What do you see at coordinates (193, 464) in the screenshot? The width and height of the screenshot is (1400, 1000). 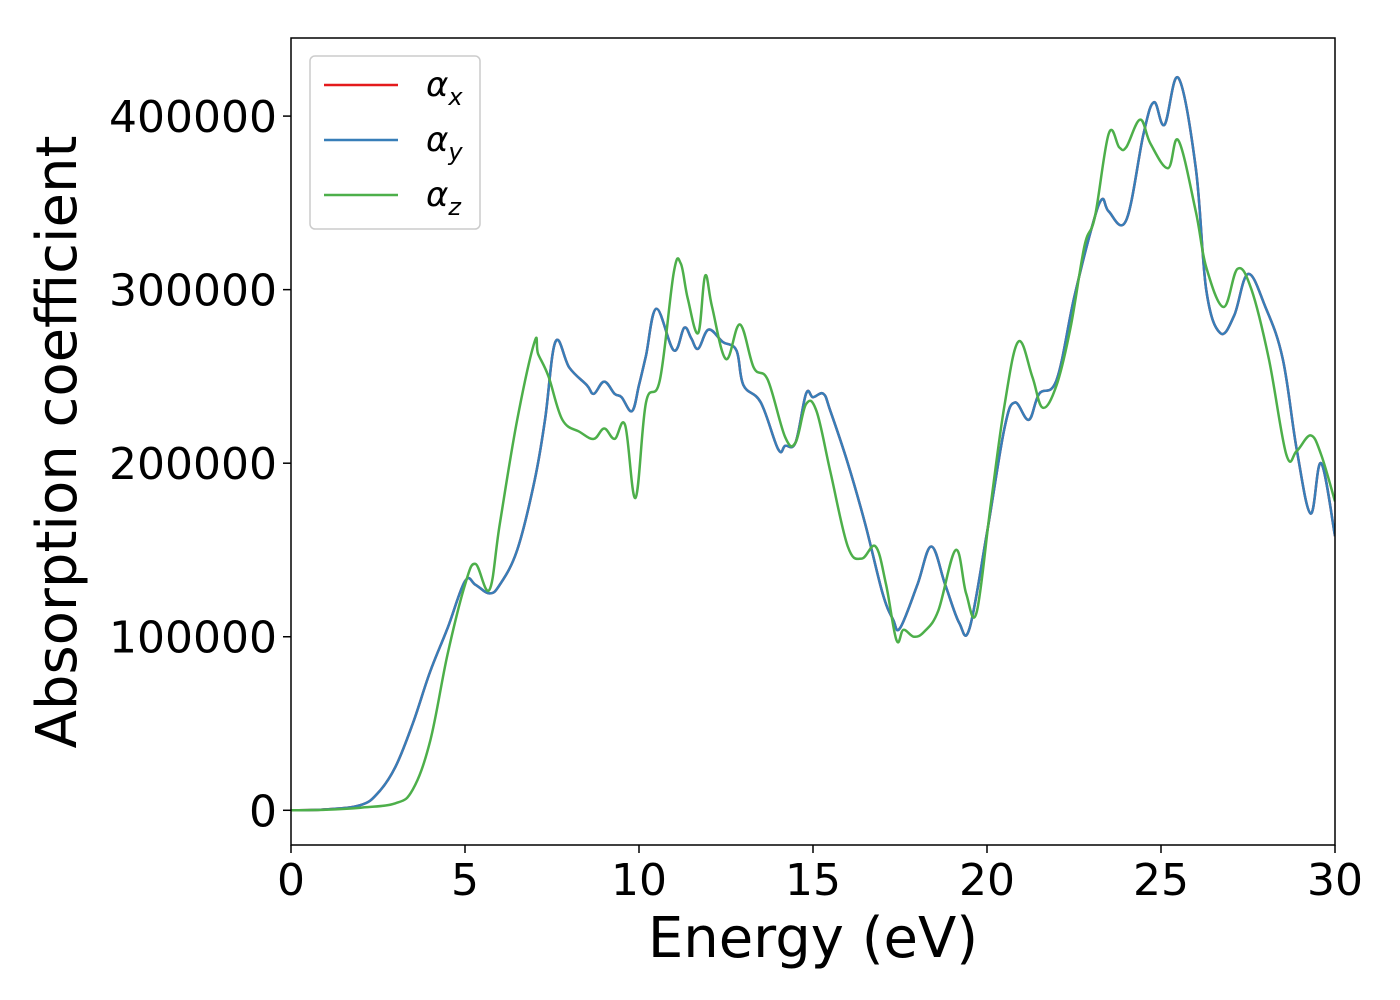 I see `y-tick-label: 200000` at bounding box center [193, 464].